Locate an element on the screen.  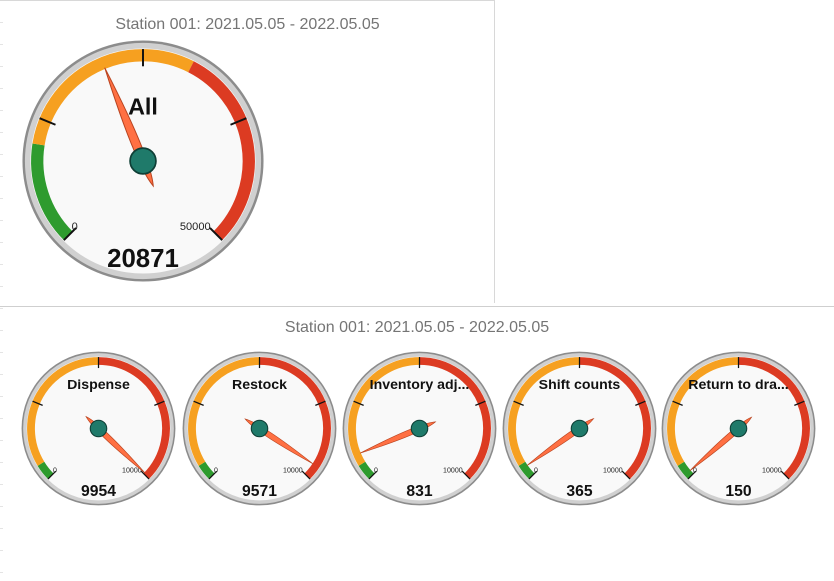
gauge-3-hub is located at coordinates (419, 428).